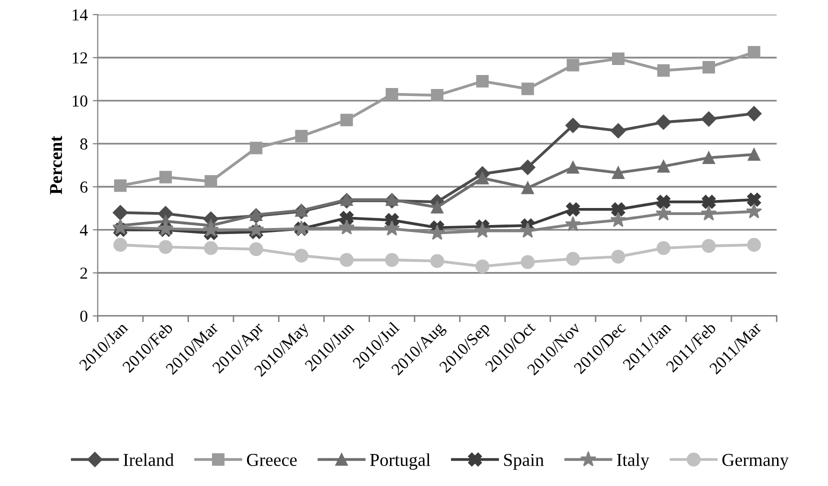 This screenshot has width=828, height=486. I want to click on y-tick-label: 10, so click(80, 101).